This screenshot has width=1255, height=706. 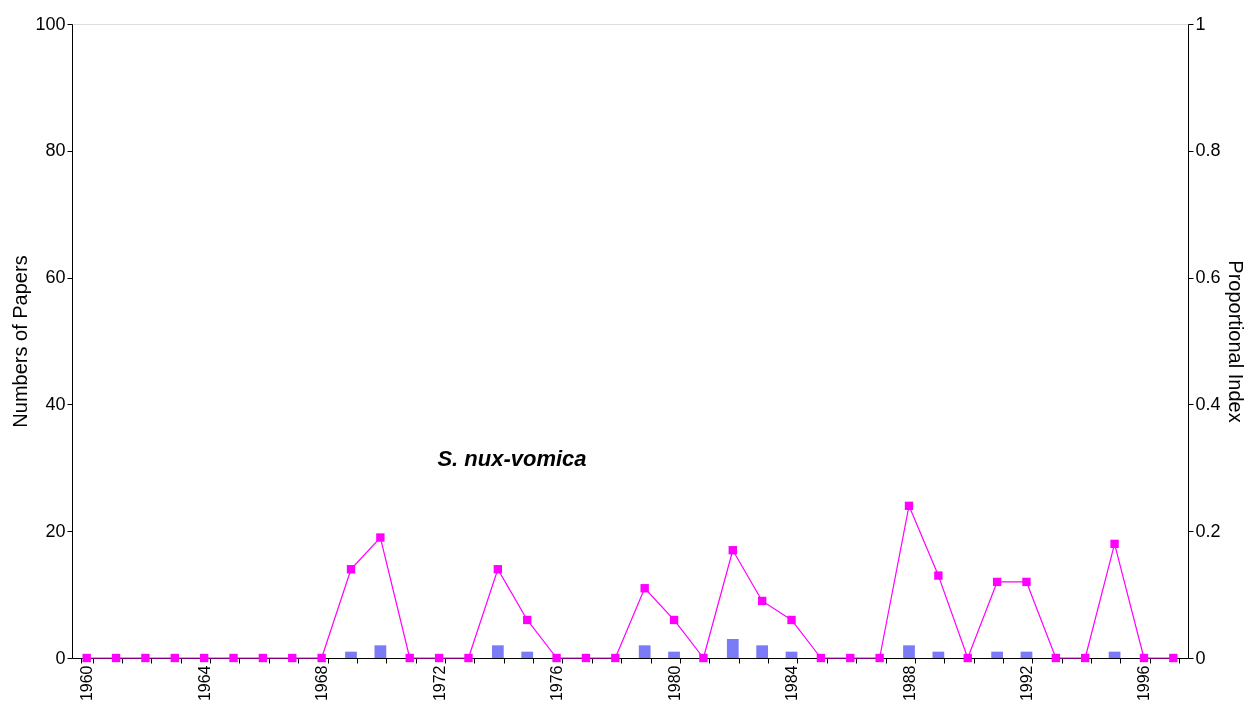 What do you see at coordinates (1200, 657) in the screenshot?
I see `y2-tick-label: 0` at bounding box center [1200, 657].